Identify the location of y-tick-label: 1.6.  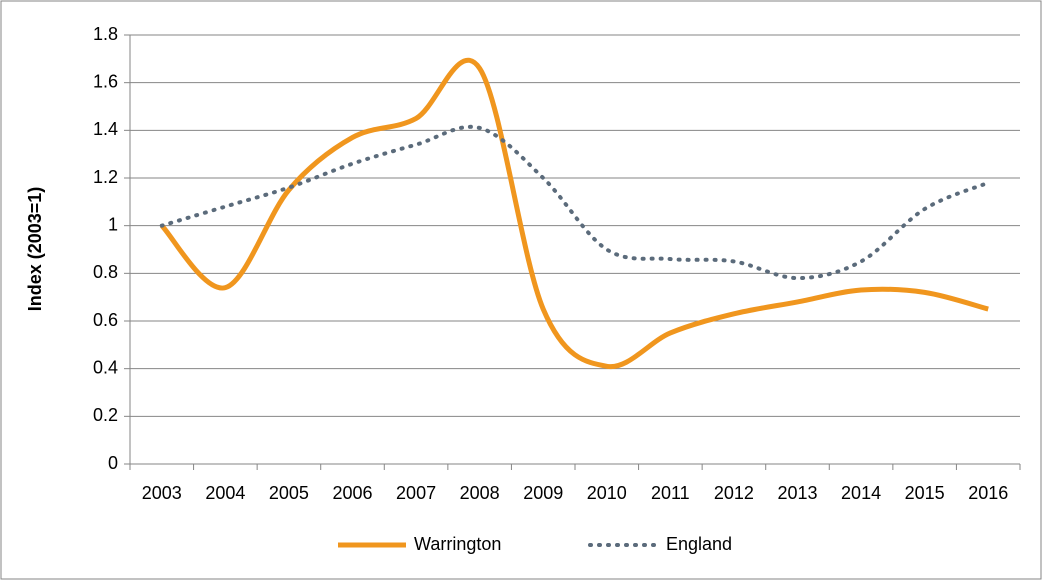
(105, 81).